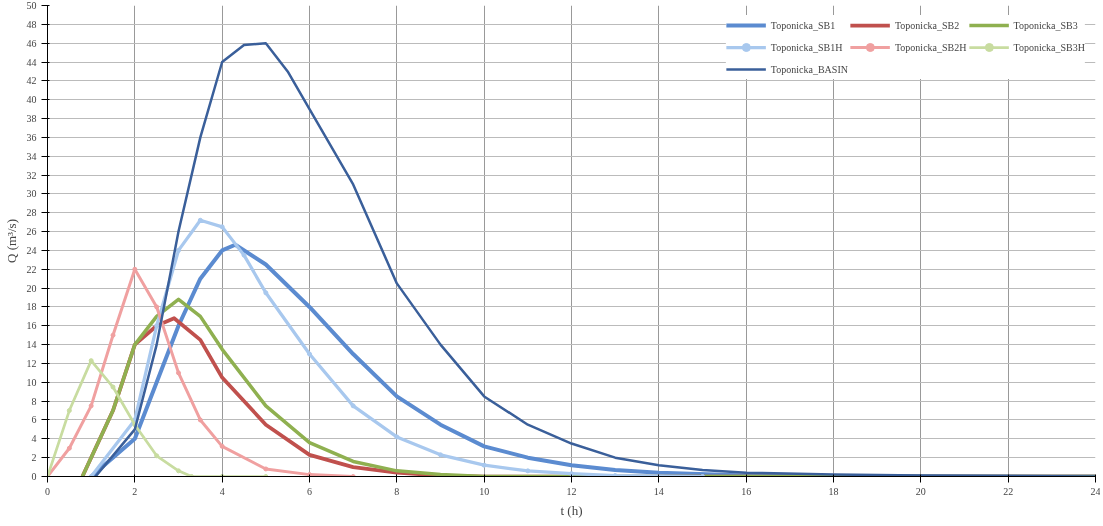  Describe the element at coordinates (658, 491) in the screenshot. I see `x-tick-label: 14` at that location.